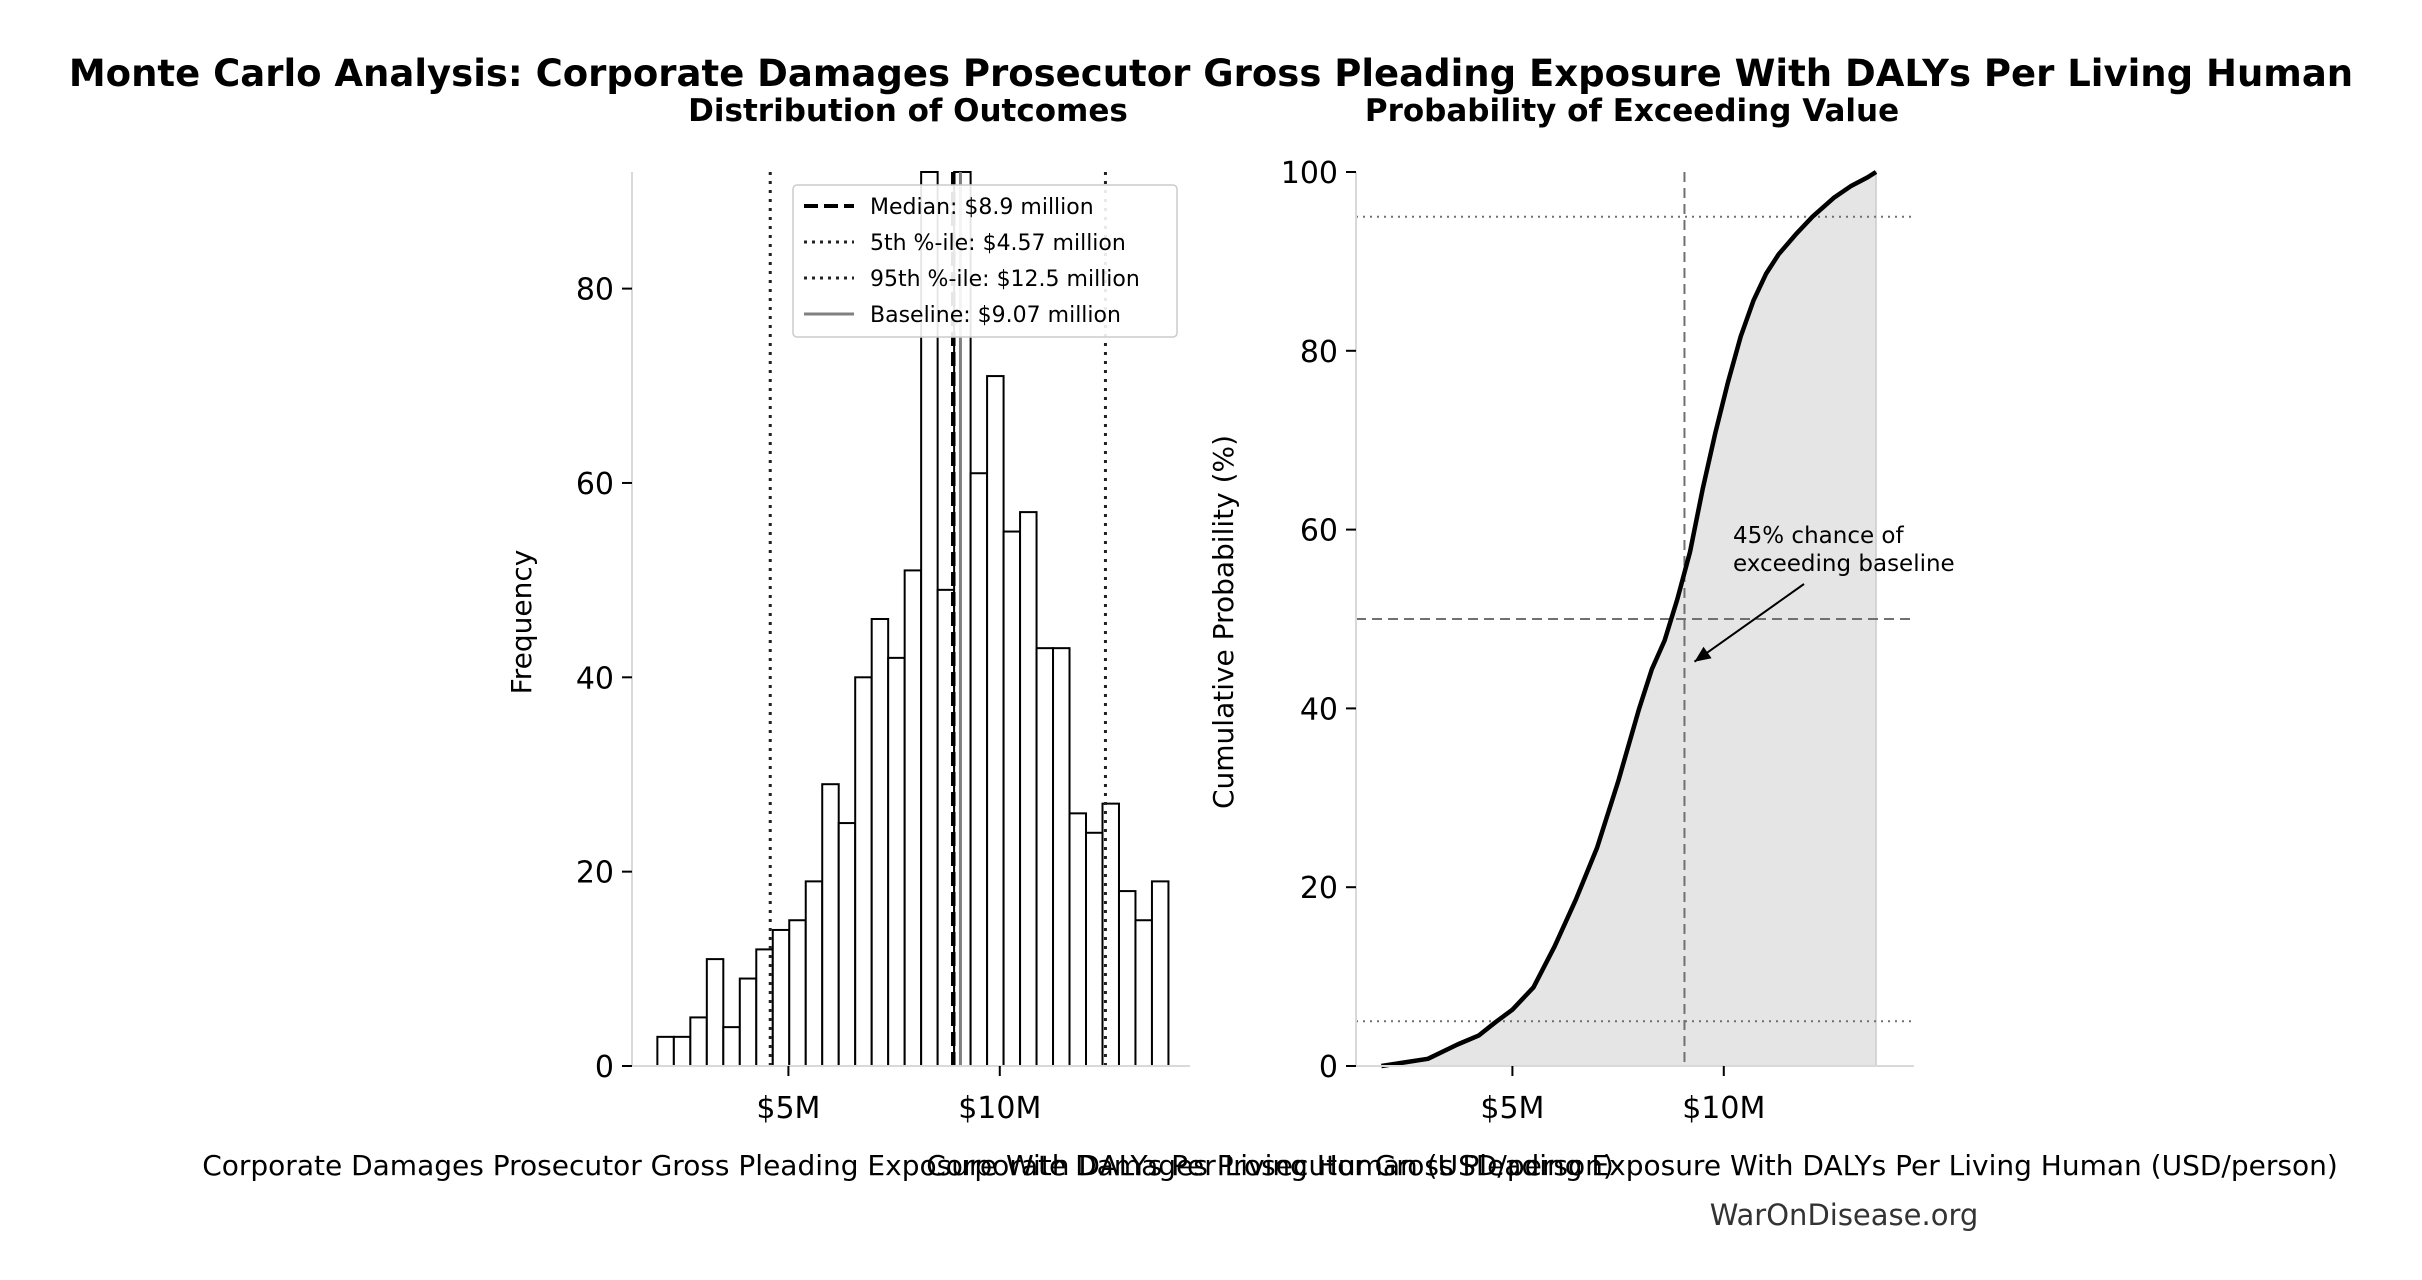 The width and height of the screenshot is (2422, 1280). What do you see at coordinates (788, 1108) in the screenshot?
I see `histogram-x-tick-label: $5M` at bounding box center [788, 1108].